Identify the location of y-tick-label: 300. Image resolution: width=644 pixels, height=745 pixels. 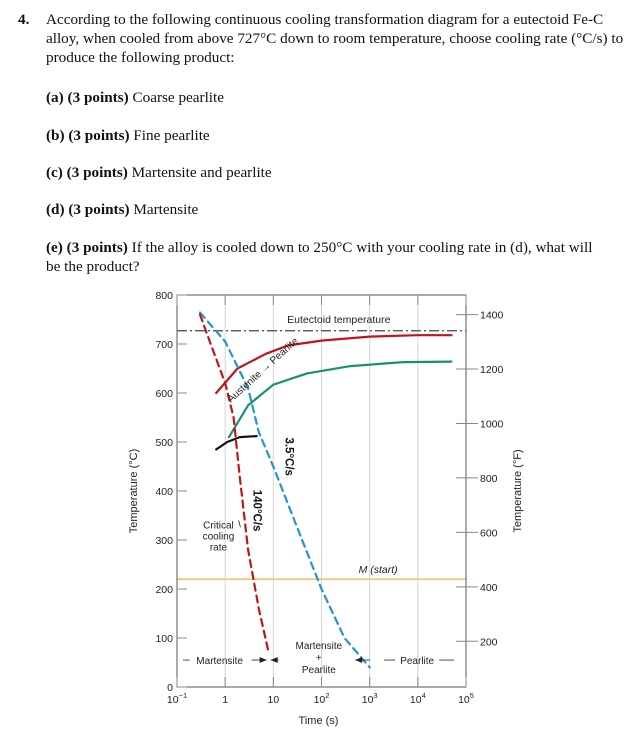
(164, 541).